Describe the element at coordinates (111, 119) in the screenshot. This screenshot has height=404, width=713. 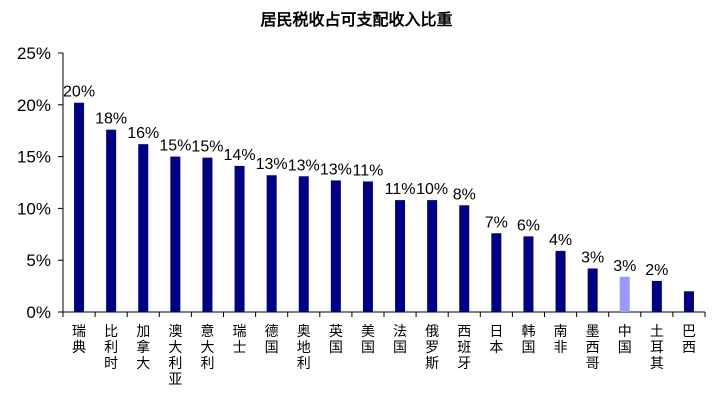
I see `data-label: 18%` at that location.